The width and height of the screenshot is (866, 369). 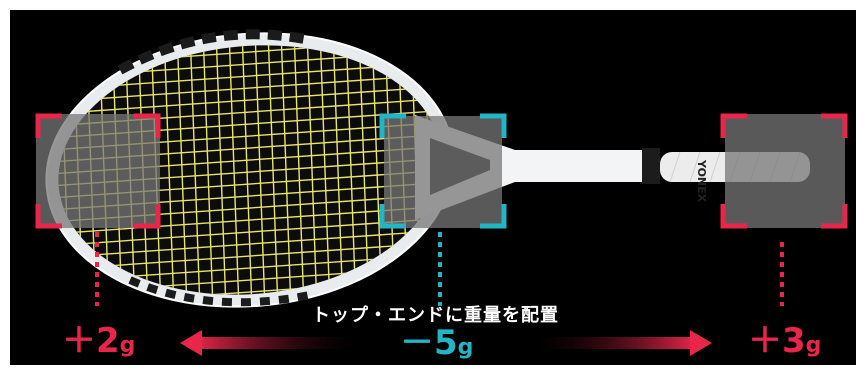 What do you see at coordinates (79, 341) in the screenshot?
I see `top-weight-sign: ＋` at bounding box center [79, 341].